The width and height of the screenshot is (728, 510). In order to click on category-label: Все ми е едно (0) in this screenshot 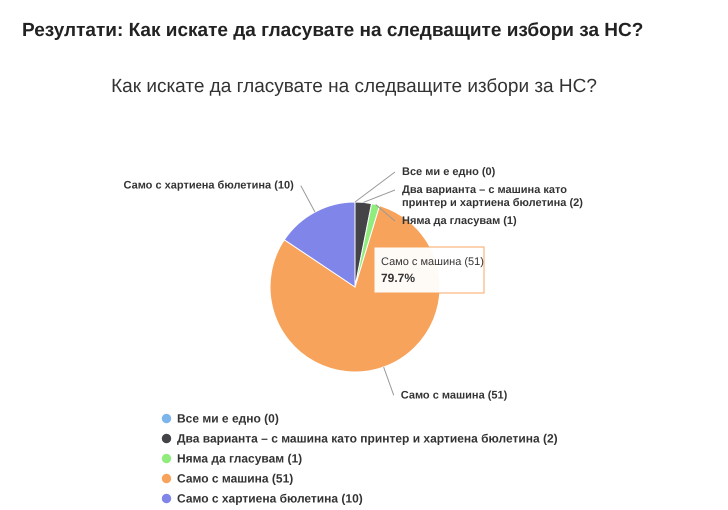, I will do `click(449, 172)`.